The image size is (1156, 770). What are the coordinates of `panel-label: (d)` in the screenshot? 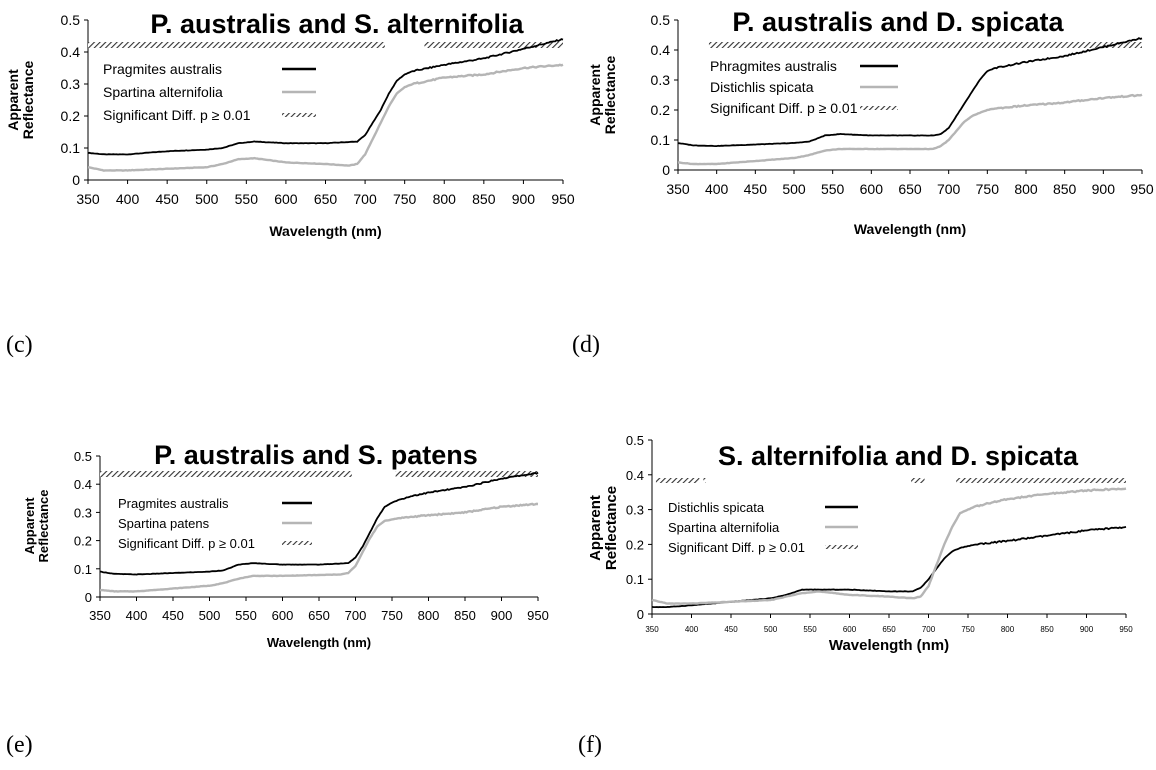 It's located at (586, 345).